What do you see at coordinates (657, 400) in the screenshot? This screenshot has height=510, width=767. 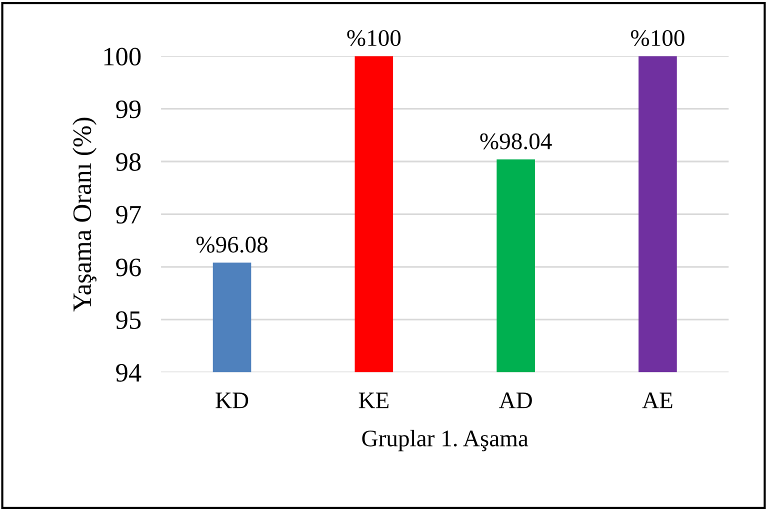 I see `x-tick-label: AE` at bounding box center [657, 400].